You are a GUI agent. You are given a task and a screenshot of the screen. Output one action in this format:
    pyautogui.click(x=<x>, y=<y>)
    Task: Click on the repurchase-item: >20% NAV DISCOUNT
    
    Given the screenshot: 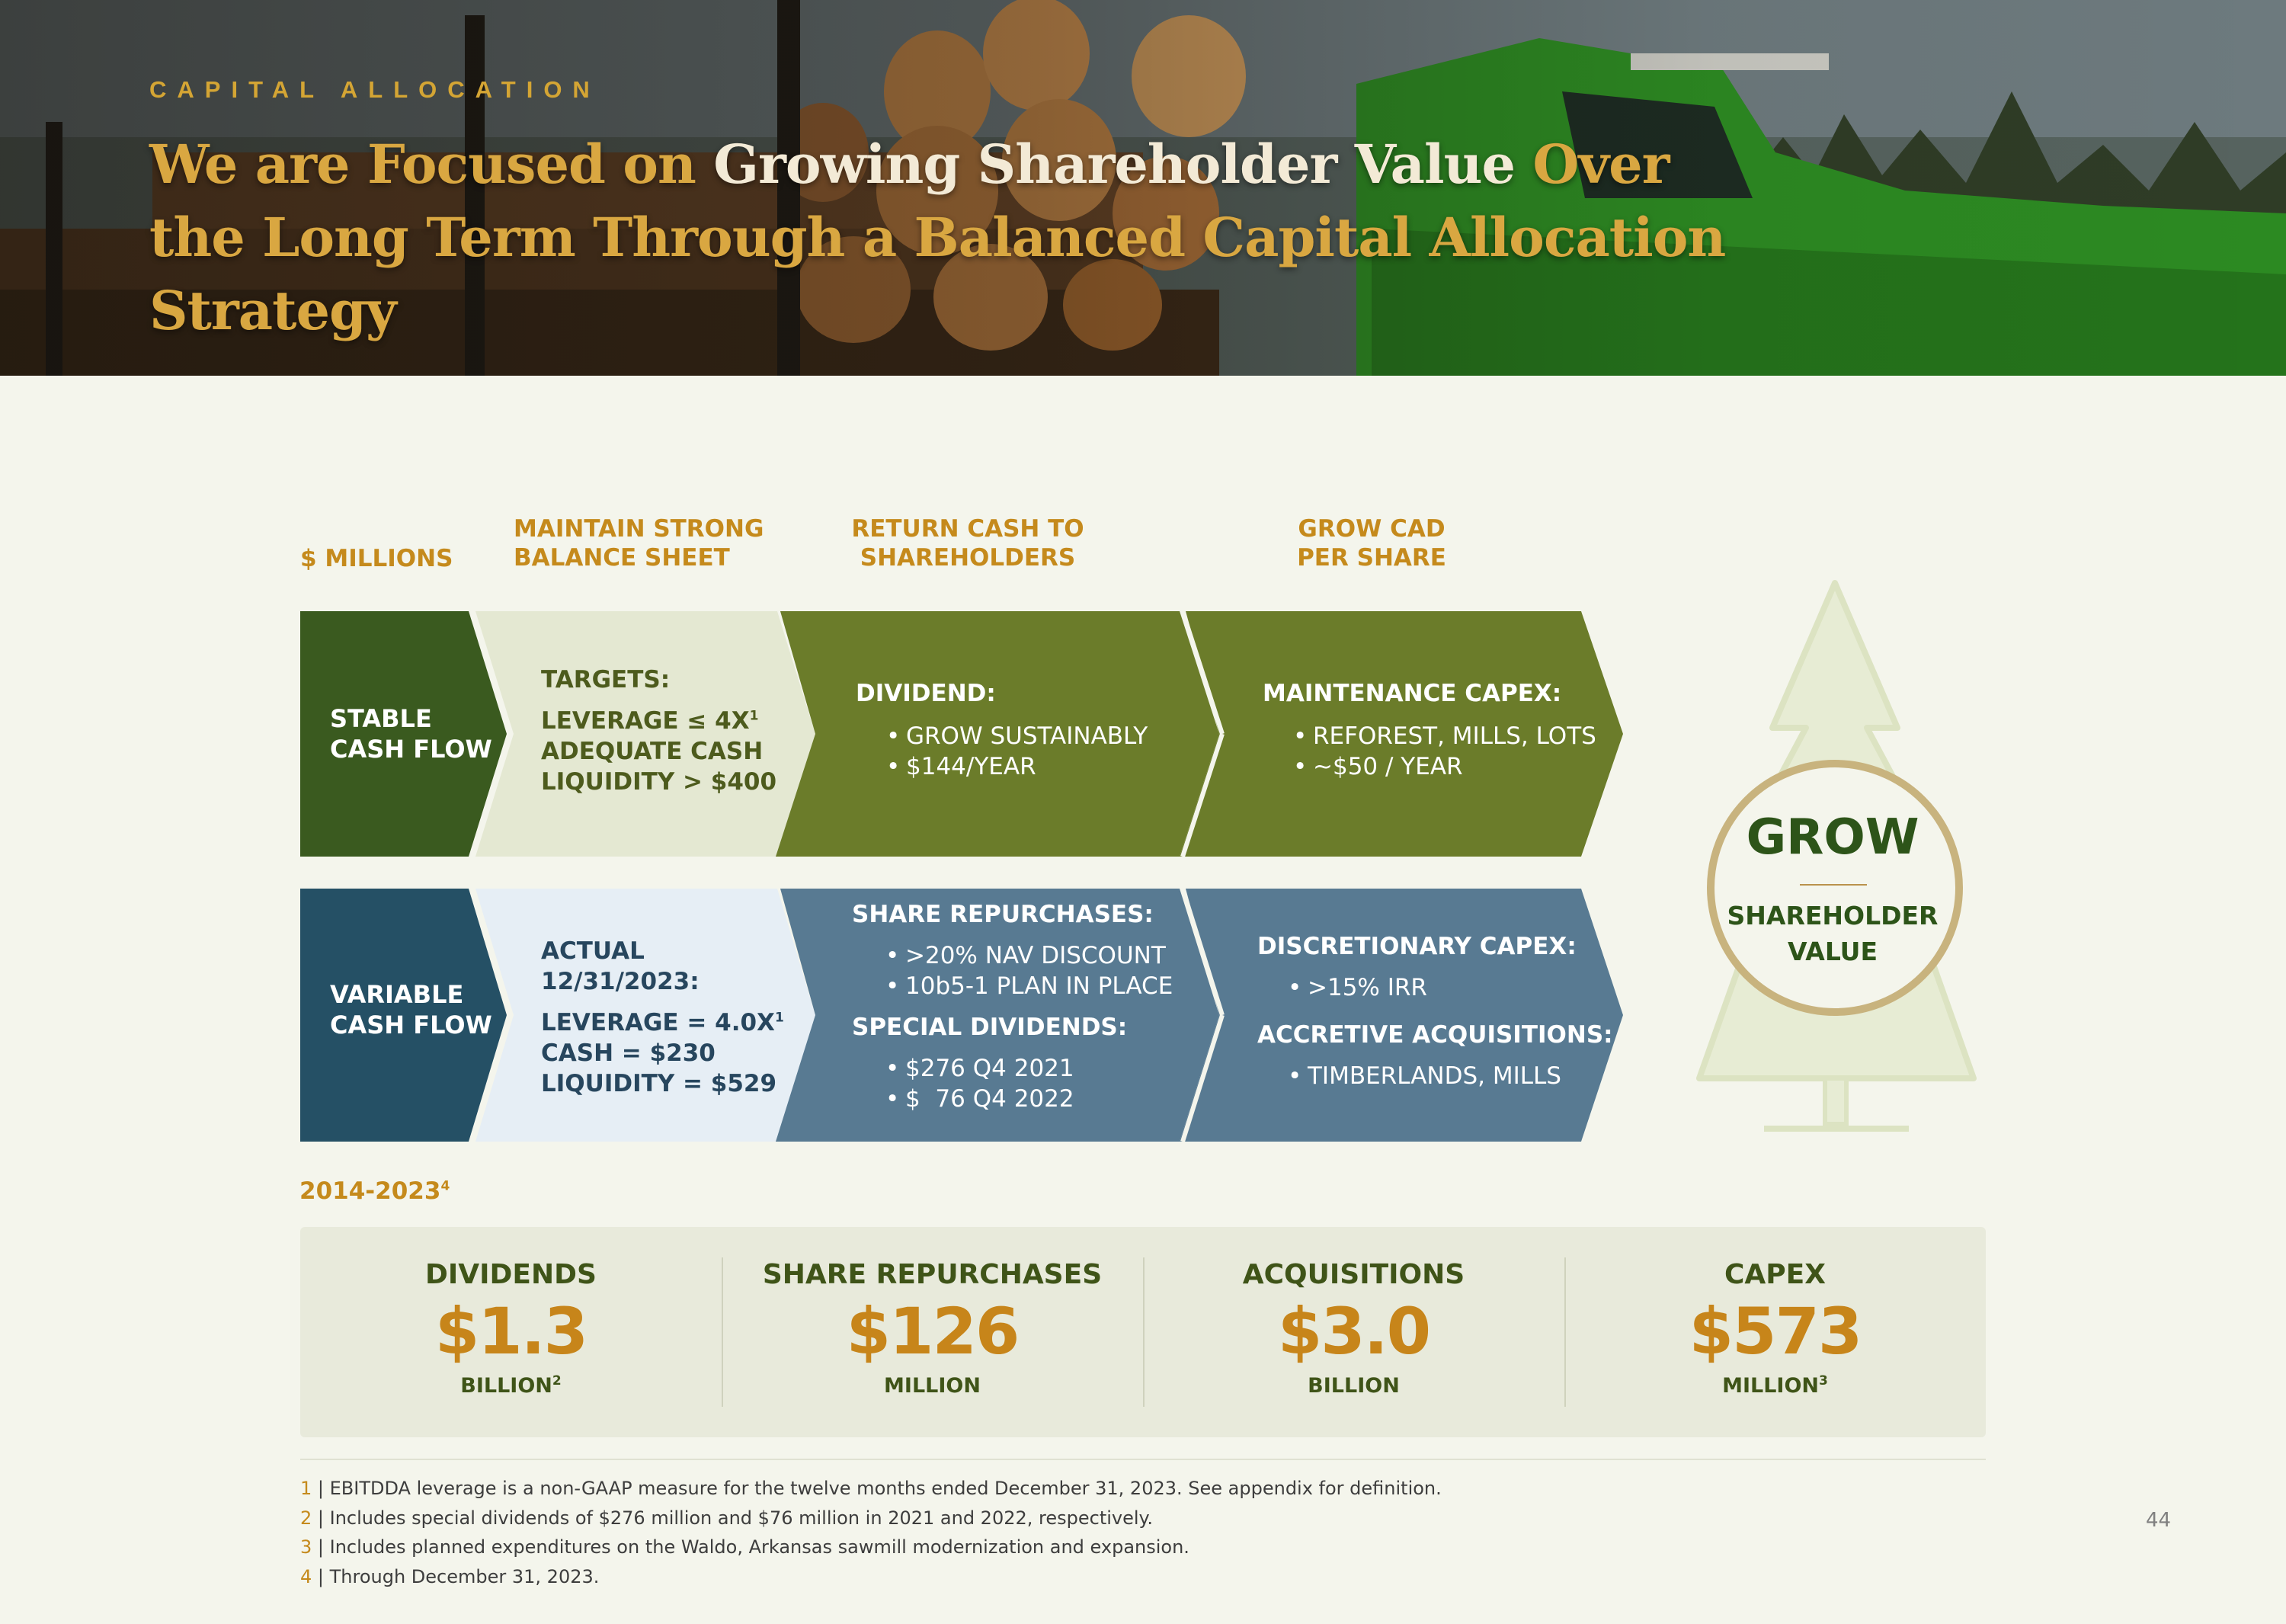 What is the action you would take?
    pyautogui.click(x=1028, y=955)
    